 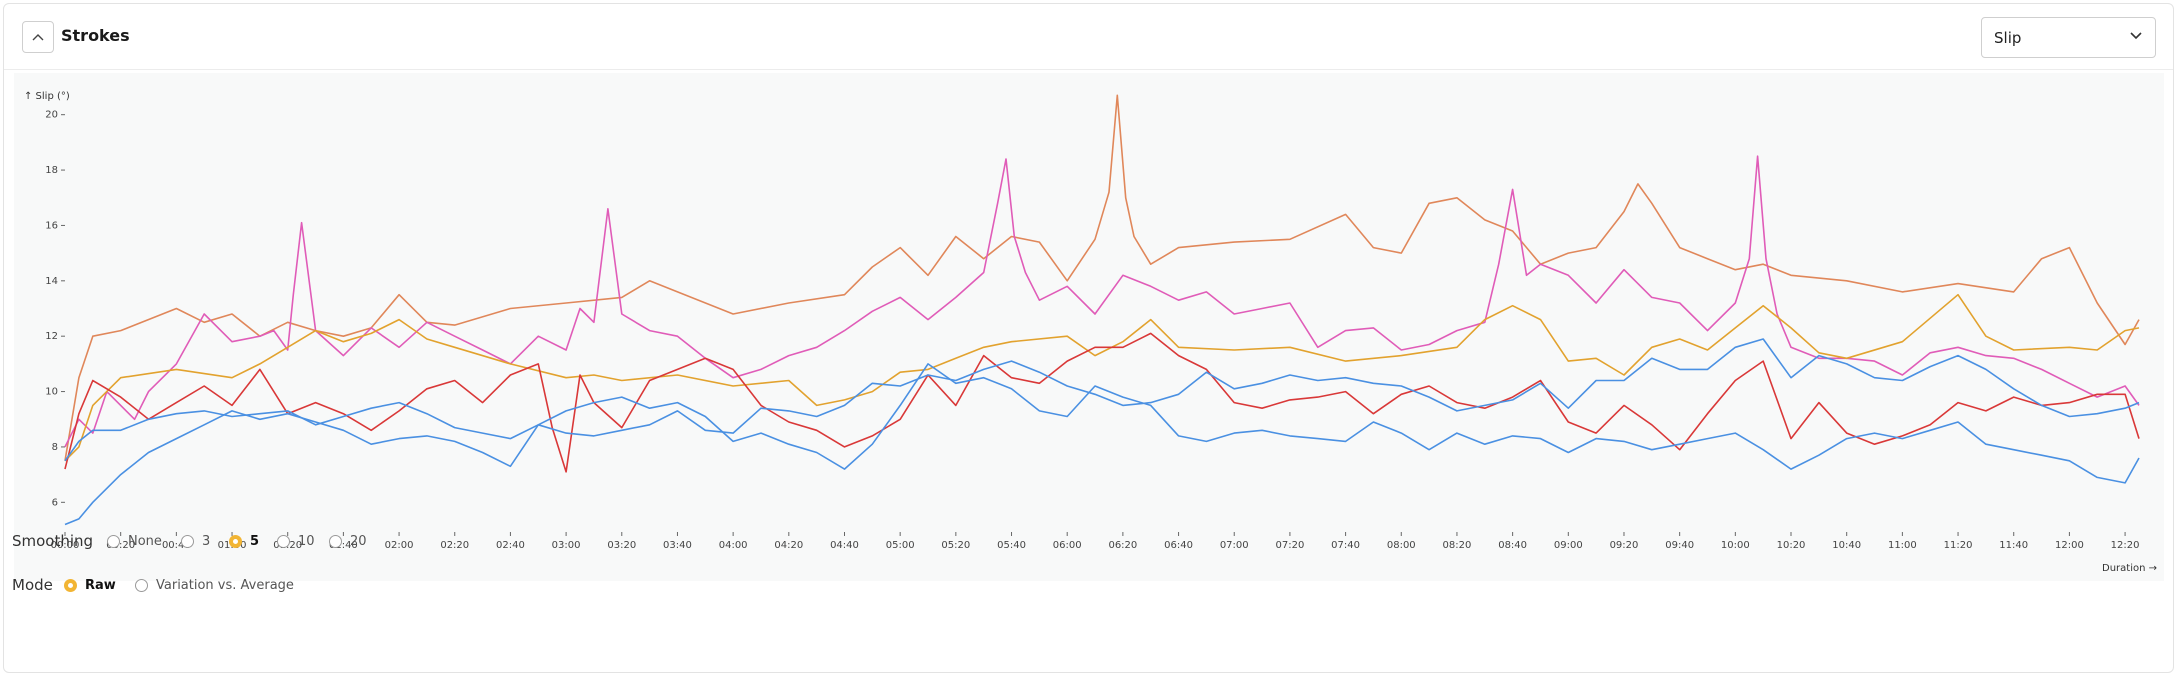 I want to click on x-tick-label: 00:00, so click(x=65, y=545).